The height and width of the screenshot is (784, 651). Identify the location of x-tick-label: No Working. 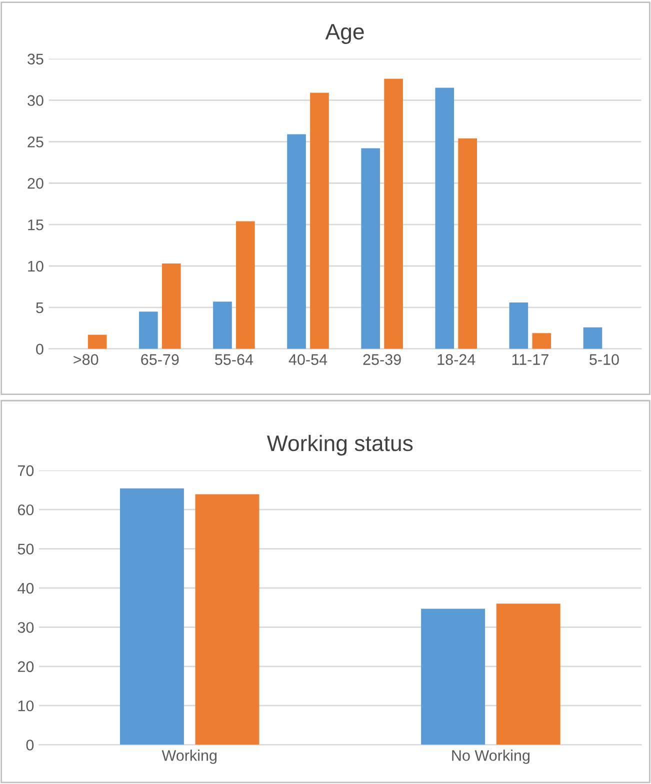
(491, 757).